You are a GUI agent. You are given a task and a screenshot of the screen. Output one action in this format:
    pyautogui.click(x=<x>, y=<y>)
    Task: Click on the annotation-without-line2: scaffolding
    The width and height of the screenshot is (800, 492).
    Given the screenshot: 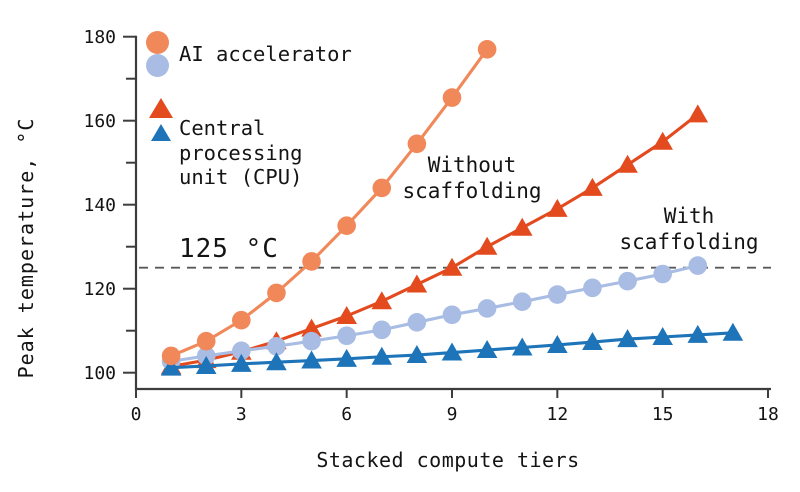 What is the action you would take?
    pyautogui.click(x=472, y=191)
    